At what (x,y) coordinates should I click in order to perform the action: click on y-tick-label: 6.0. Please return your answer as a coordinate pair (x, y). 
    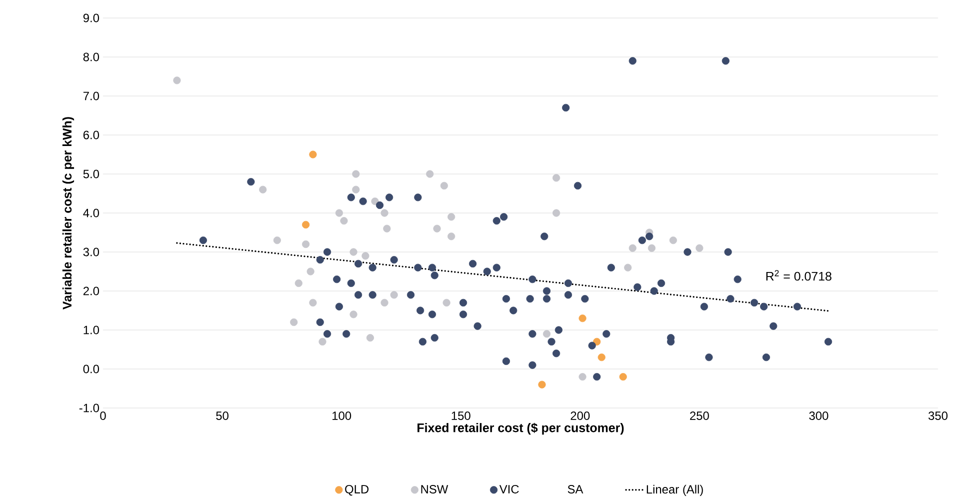
    Looking at the image, I should click on (91, 135).